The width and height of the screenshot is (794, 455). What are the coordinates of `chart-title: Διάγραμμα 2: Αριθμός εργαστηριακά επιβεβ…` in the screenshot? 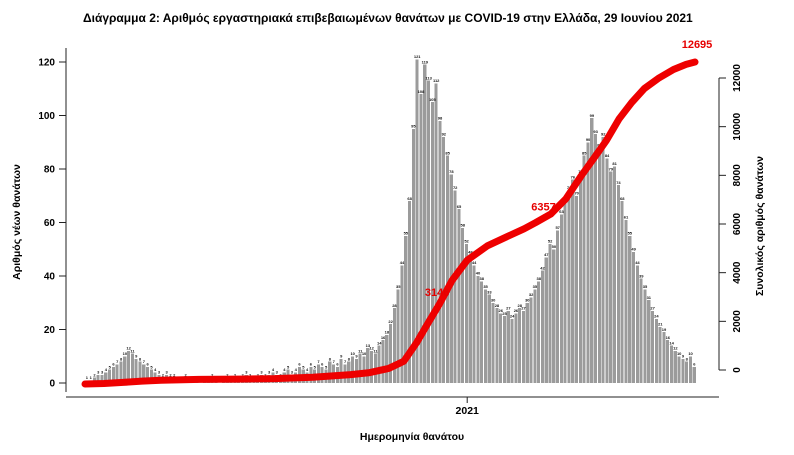 It's located at (388, 18).